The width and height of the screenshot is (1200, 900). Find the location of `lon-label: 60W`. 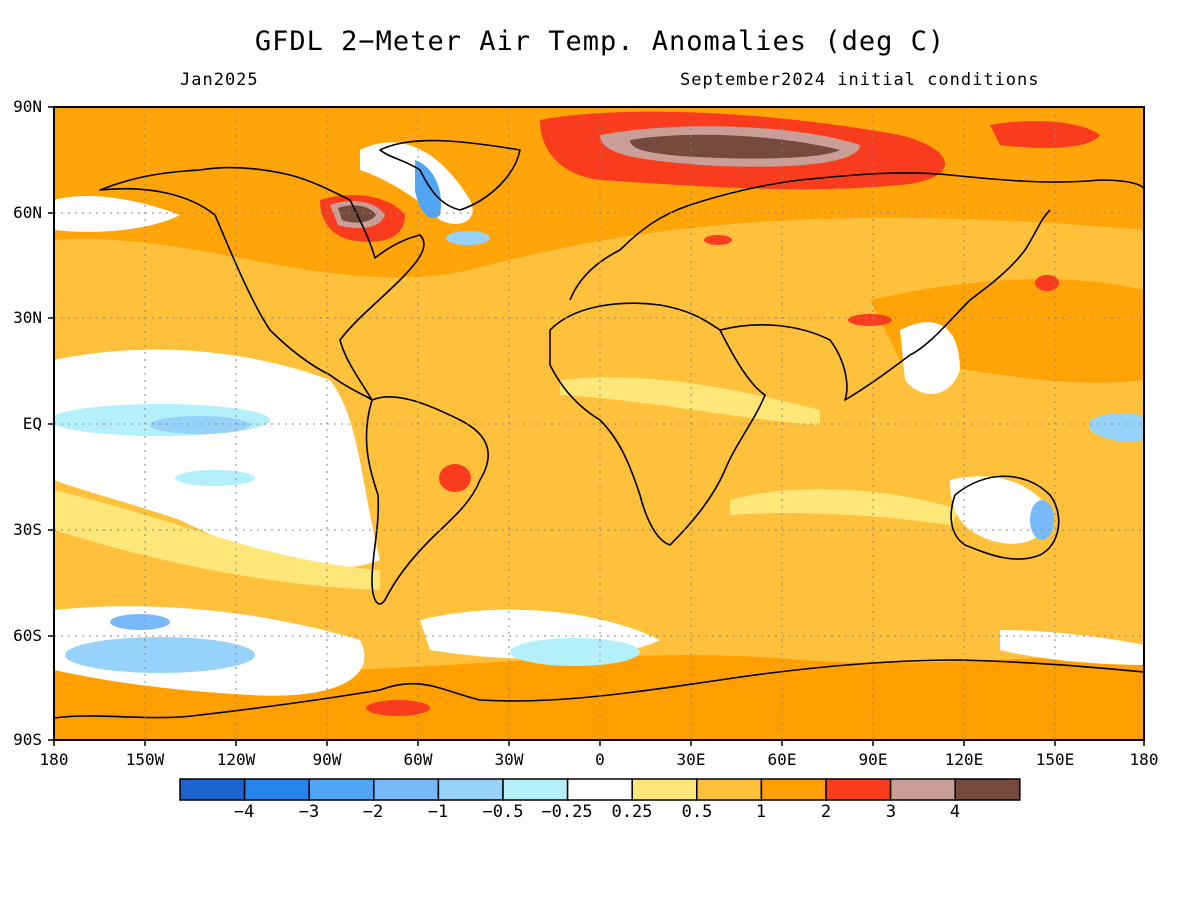

lon-label: 60W is located at coordinates (418, 759).